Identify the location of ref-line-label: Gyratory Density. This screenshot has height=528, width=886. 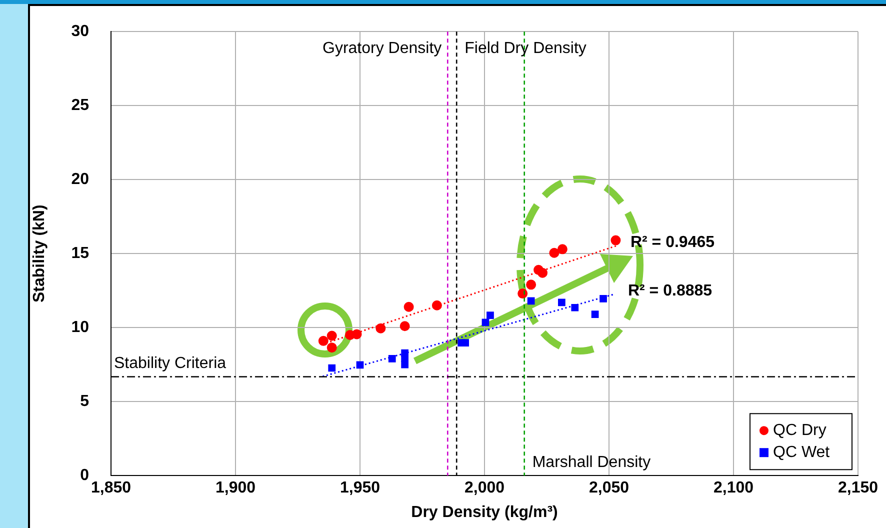
(382, 49).